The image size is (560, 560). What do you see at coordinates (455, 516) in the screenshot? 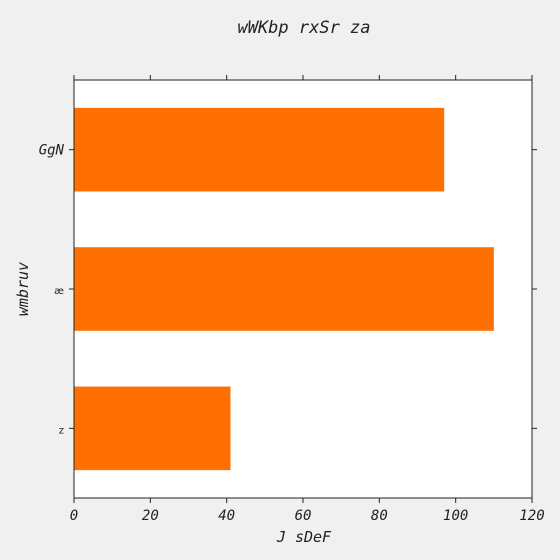
I see `x-tick-label-5: 100` at bounding box center [455, 516].